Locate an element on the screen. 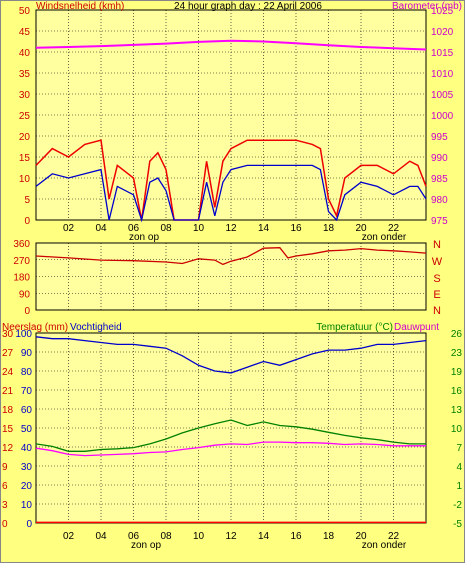 The image size is (465, 563). humidity-y-tick: 60 is located at coordinates (27, 410).